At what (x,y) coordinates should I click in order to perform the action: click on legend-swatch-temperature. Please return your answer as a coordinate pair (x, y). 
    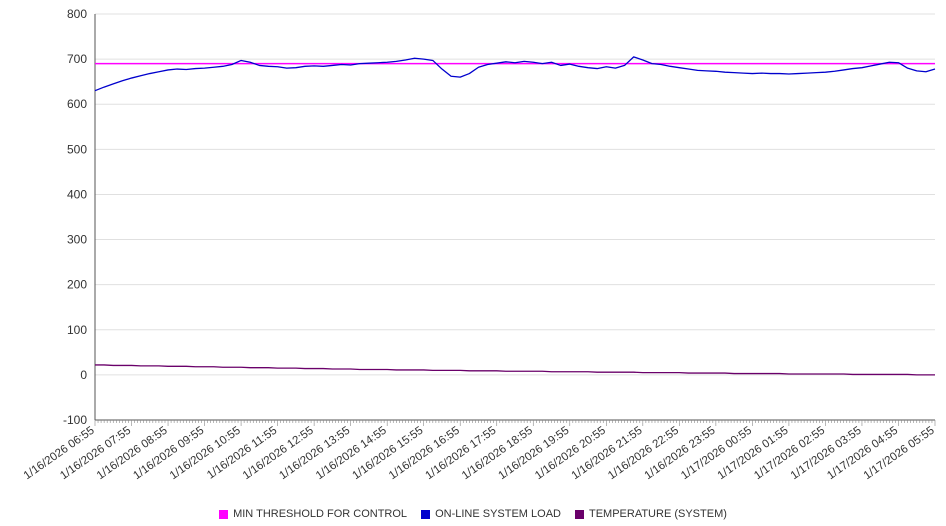
    Looking at the image, I should click on (579, 514).